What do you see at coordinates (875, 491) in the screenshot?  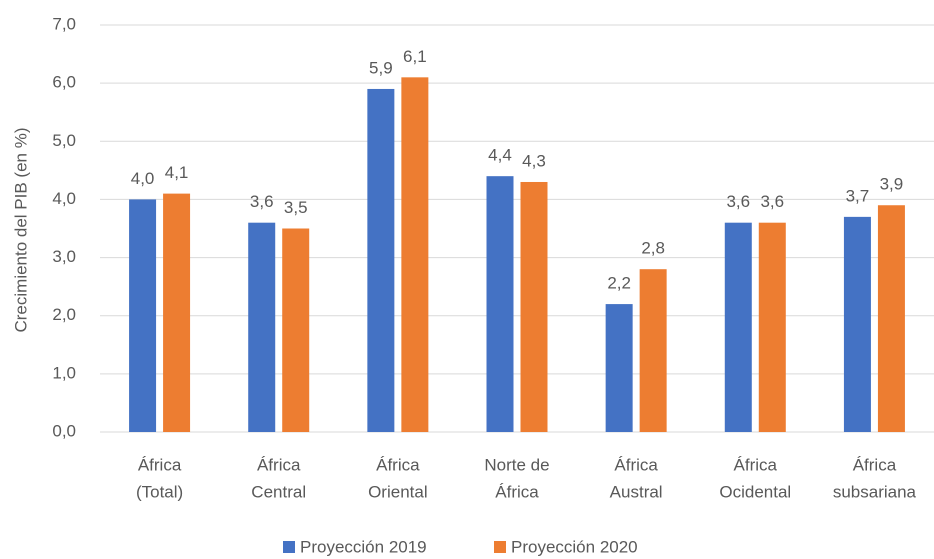 I see `x-tick-label: subsariana` at bounding box center [875, 491].